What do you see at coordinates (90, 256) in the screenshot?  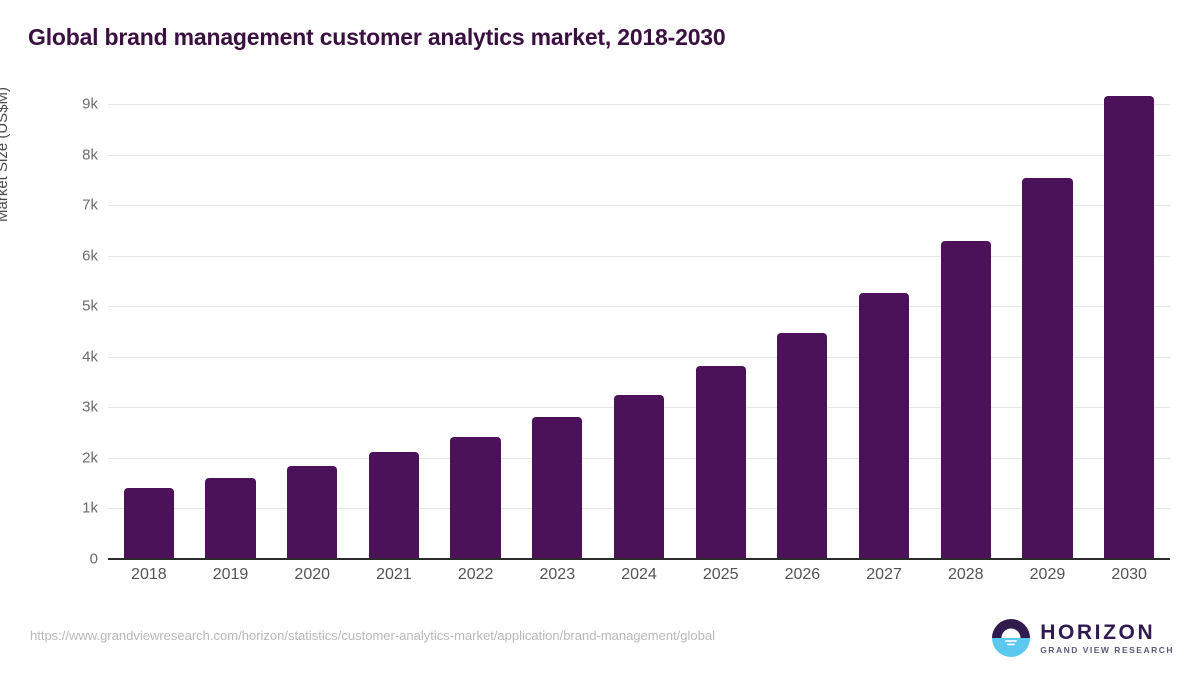 I see `y-tick-label: 6k` at bounding box center [90, 256].